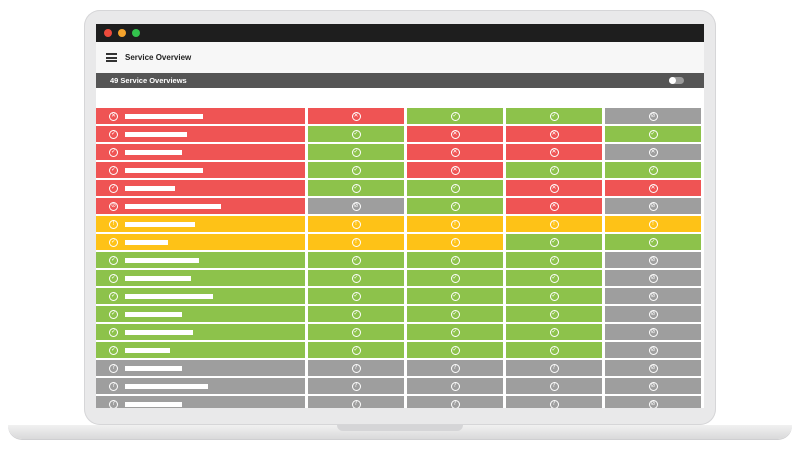 The width and height of the screenshot is (800, 468). What do you see at coordinates (200, 116) in the screenshot?
I see `service-name-cell: ✕` at bounding box center [200, 116].